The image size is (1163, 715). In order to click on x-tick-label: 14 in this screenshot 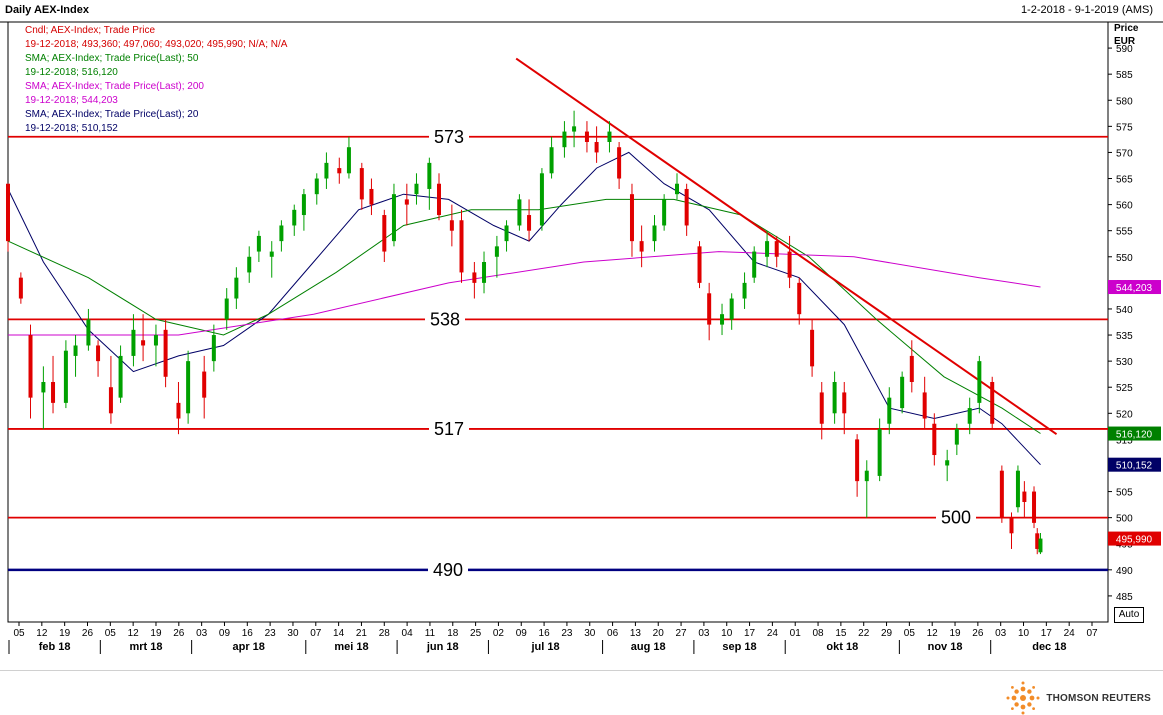, I will do `click(339, 633)`.